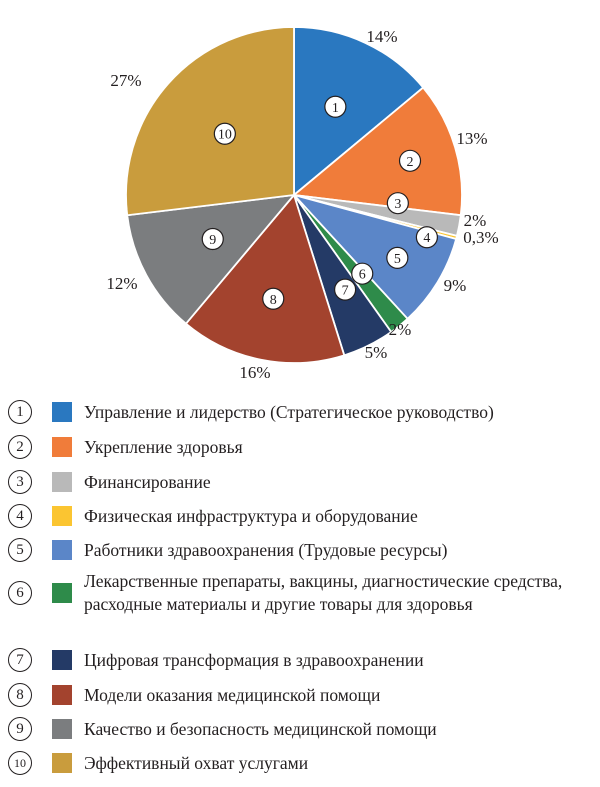  Describe the element at coordinates (480, 237) in the screenshot. I see `slice-percent-label-4: 0,3%` at that location.